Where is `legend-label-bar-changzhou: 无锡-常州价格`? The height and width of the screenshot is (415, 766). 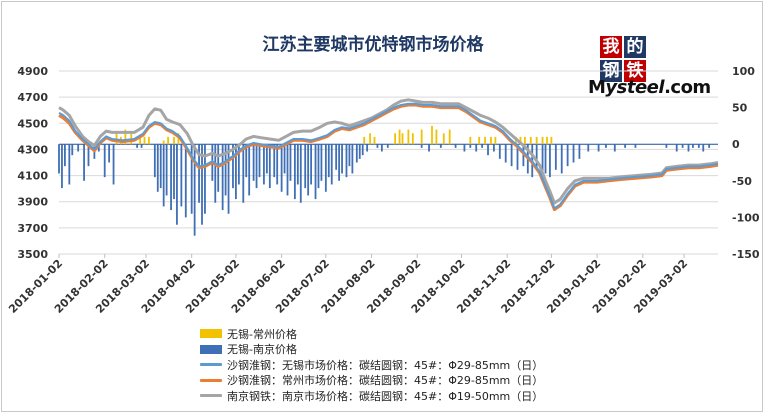 legend-label-bar-changzhou: 无锡-常州价格 is located at coordinates (262, 334).